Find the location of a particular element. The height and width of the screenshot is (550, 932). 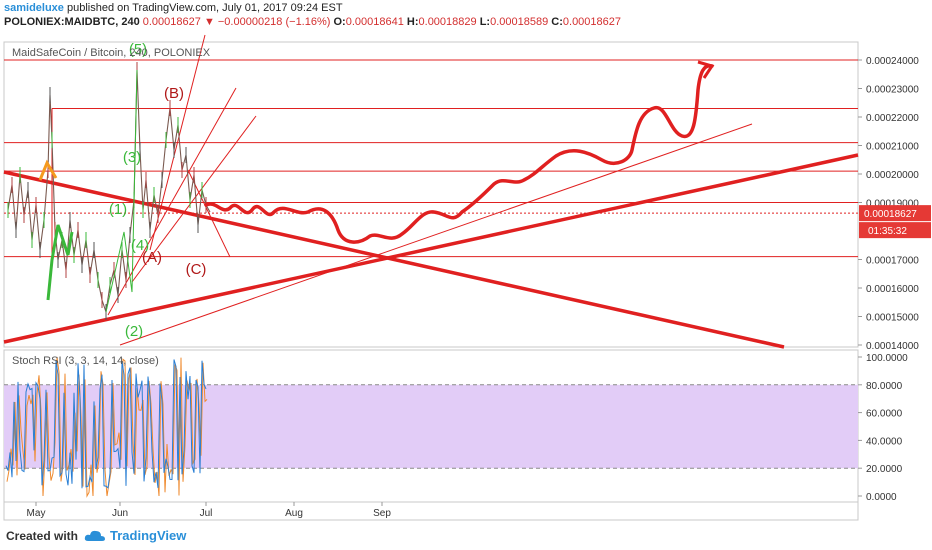

price-change: ▼ −0.00000218 (−1.16%) is located at coordinates (267, 22).